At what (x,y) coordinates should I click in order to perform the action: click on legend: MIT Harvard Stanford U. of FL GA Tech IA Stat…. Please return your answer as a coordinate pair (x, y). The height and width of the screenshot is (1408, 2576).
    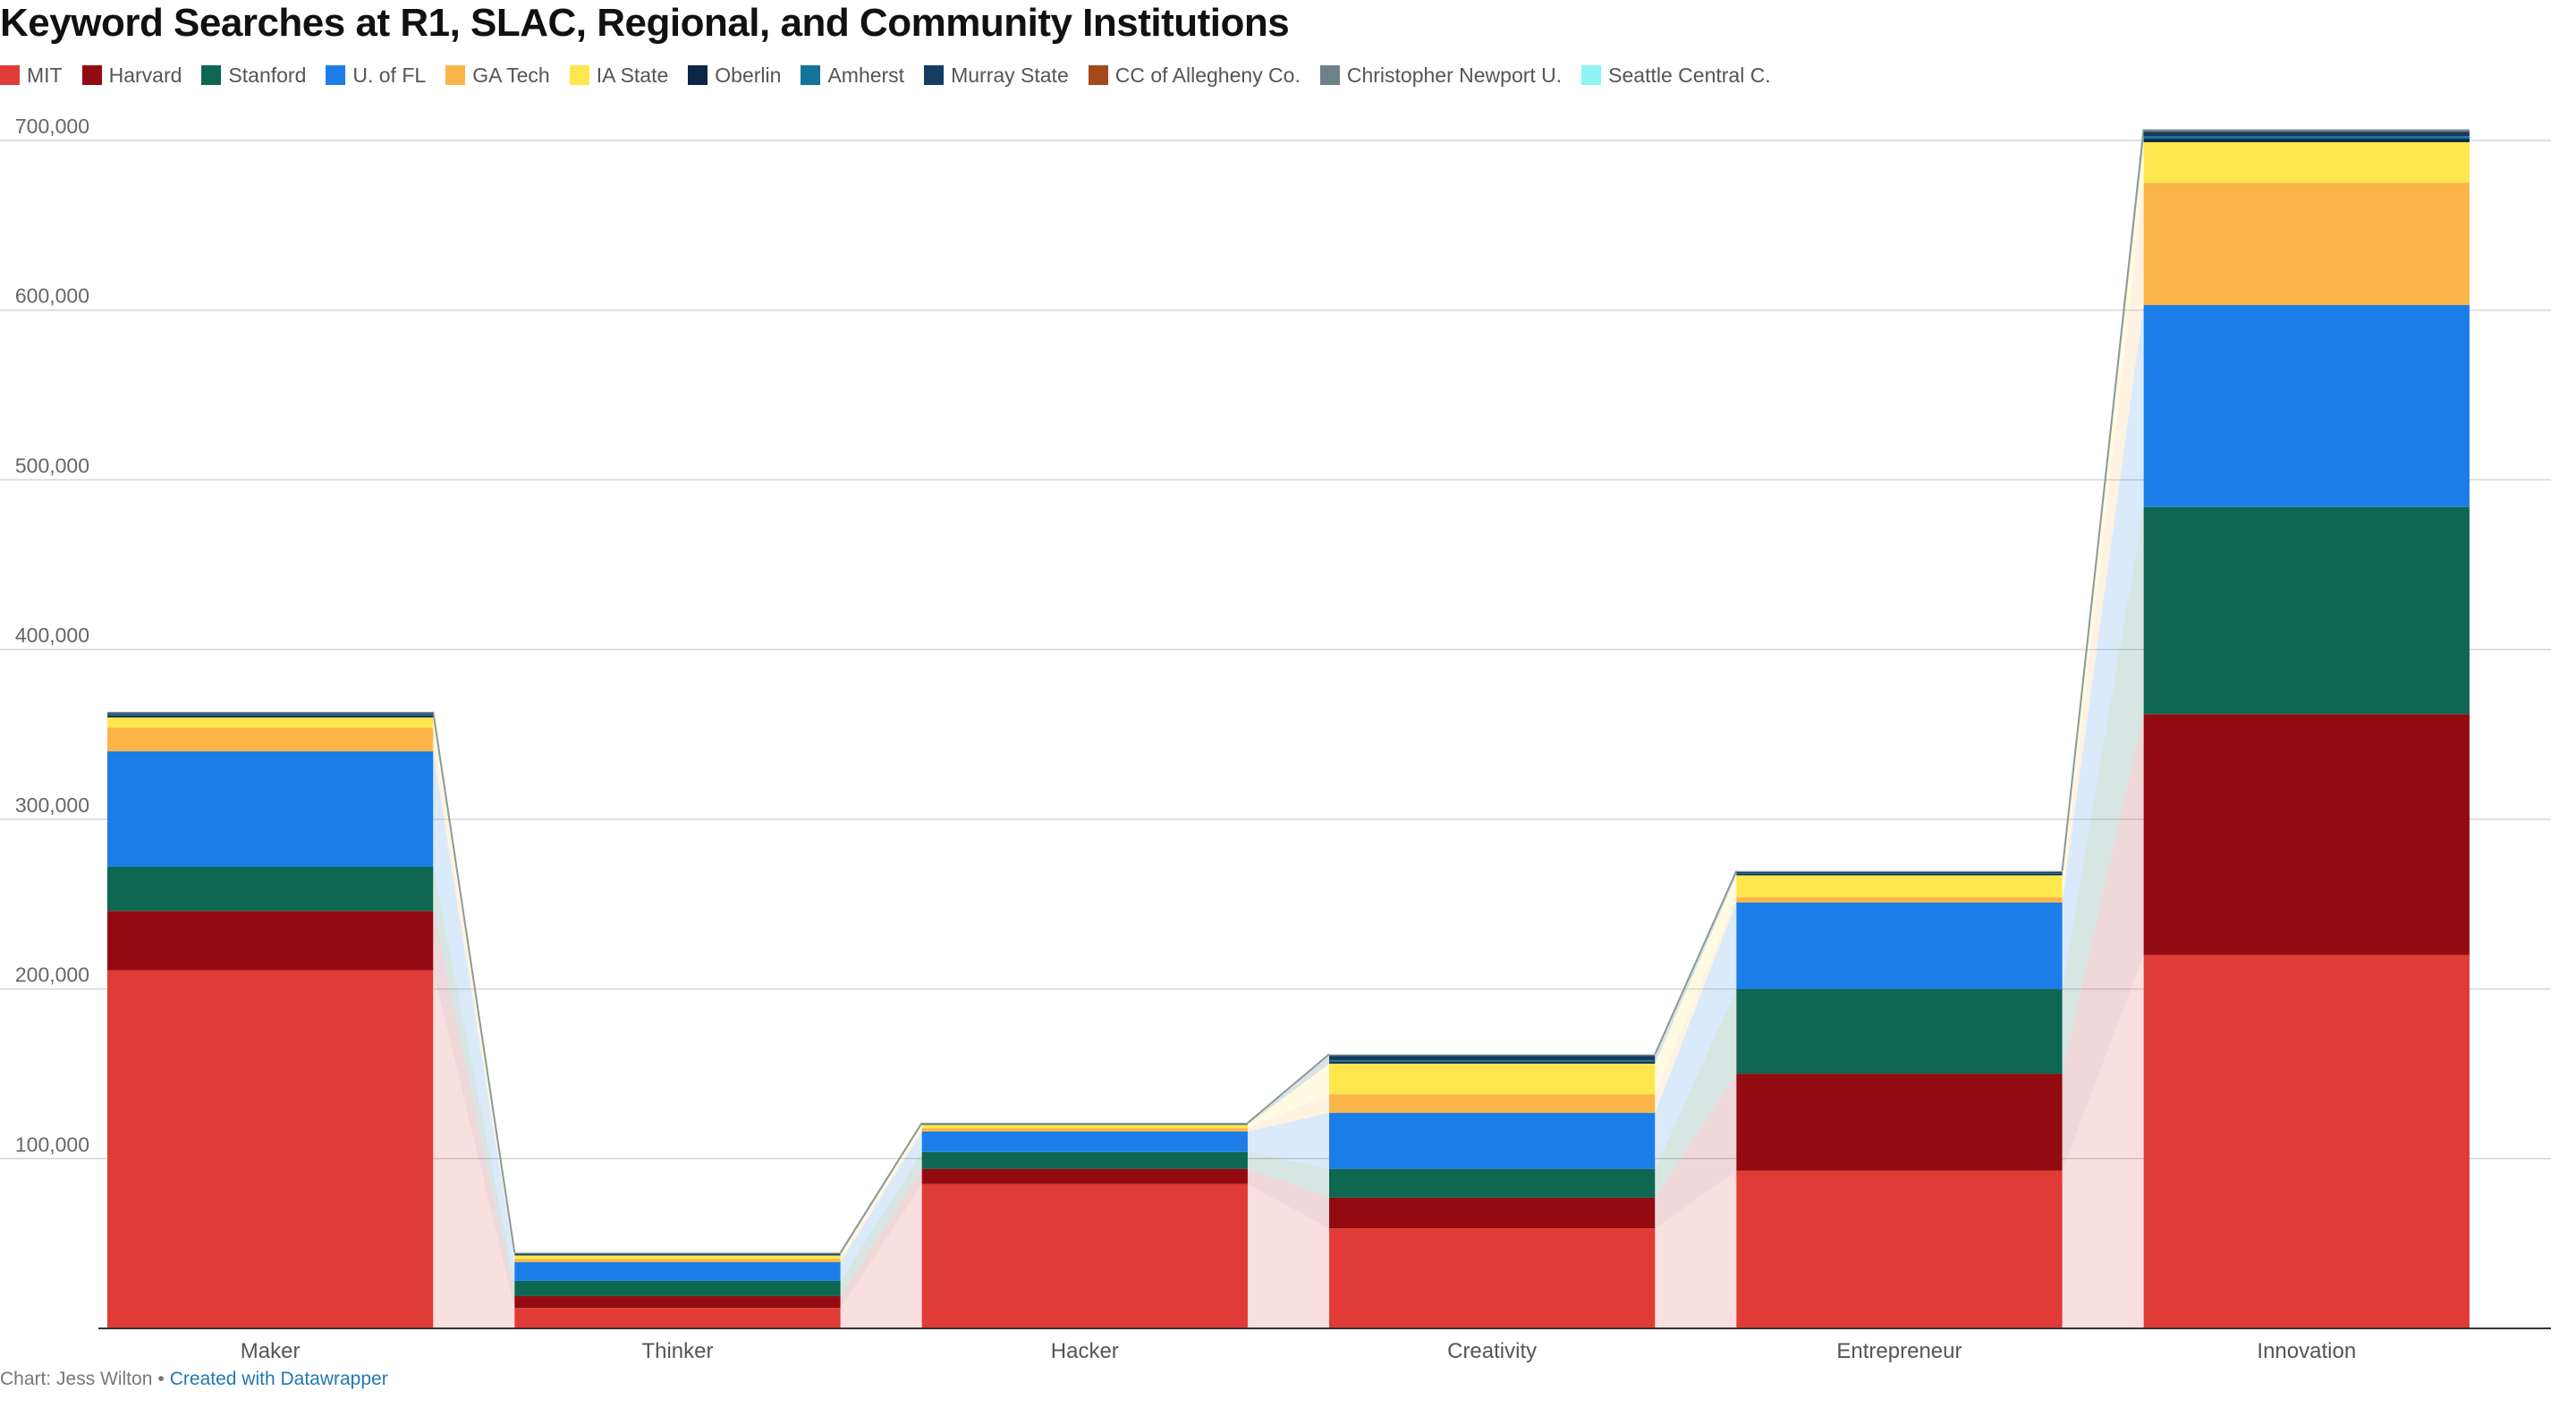
    Looking at the image, I should click on (895, 75).